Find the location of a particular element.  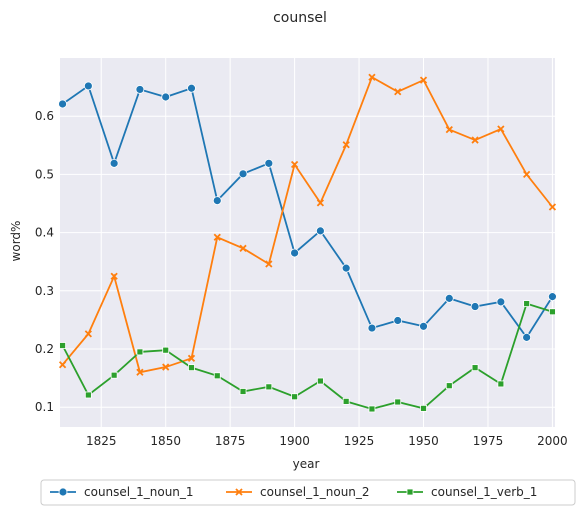

legend-label: counsel_1_noun_1 is located at coordinates (139, 492).